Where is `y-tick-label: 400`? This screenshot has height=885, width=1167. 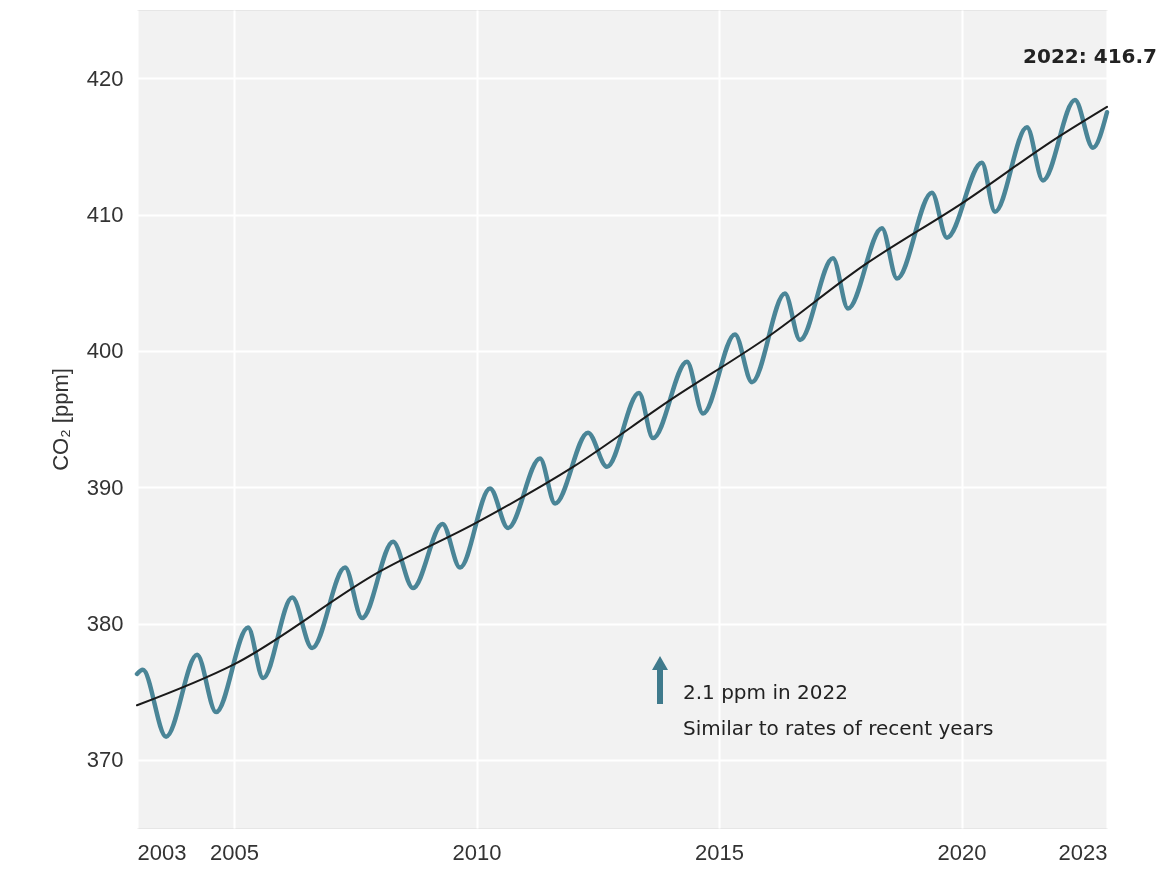
y-tick-label: 400 is located at coordinates (105, 351).